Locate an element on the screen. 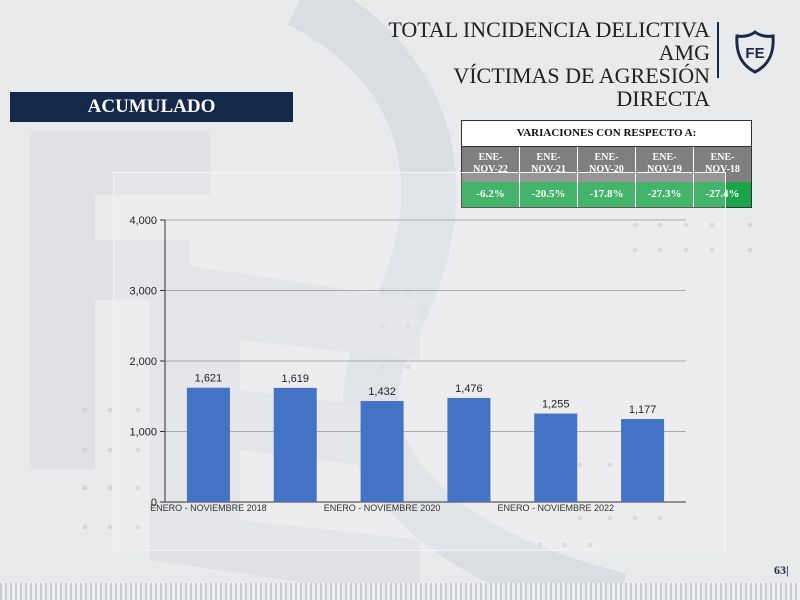  period-line2: NOV-20 is located at coordinates (606, 169).